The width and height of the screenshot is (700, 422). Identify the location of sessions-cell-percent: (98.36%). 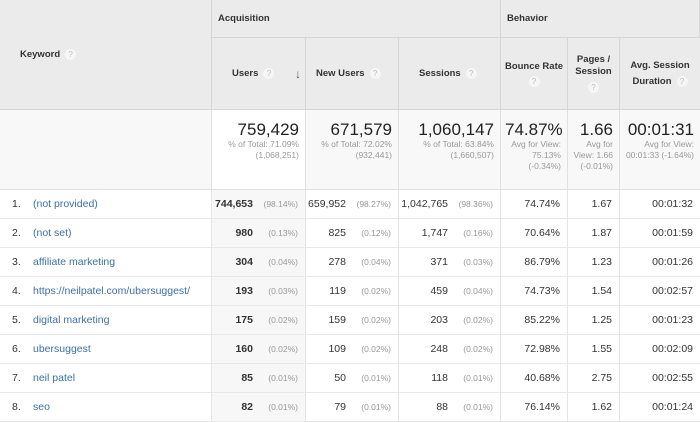
(476, 204).